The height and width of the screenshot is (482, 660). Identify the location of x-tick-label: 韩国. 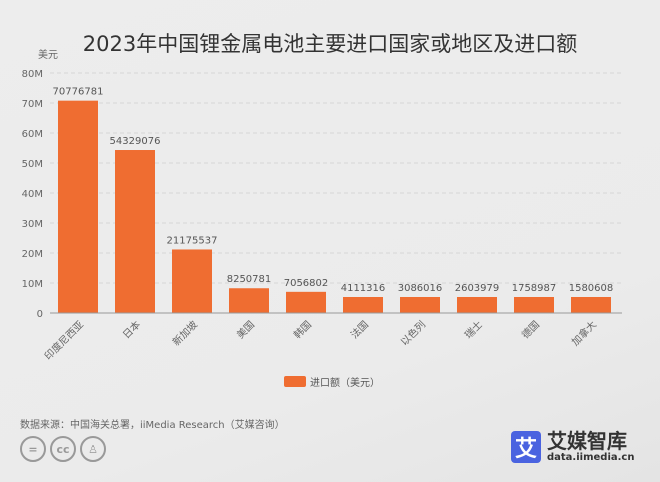
(302, 329).